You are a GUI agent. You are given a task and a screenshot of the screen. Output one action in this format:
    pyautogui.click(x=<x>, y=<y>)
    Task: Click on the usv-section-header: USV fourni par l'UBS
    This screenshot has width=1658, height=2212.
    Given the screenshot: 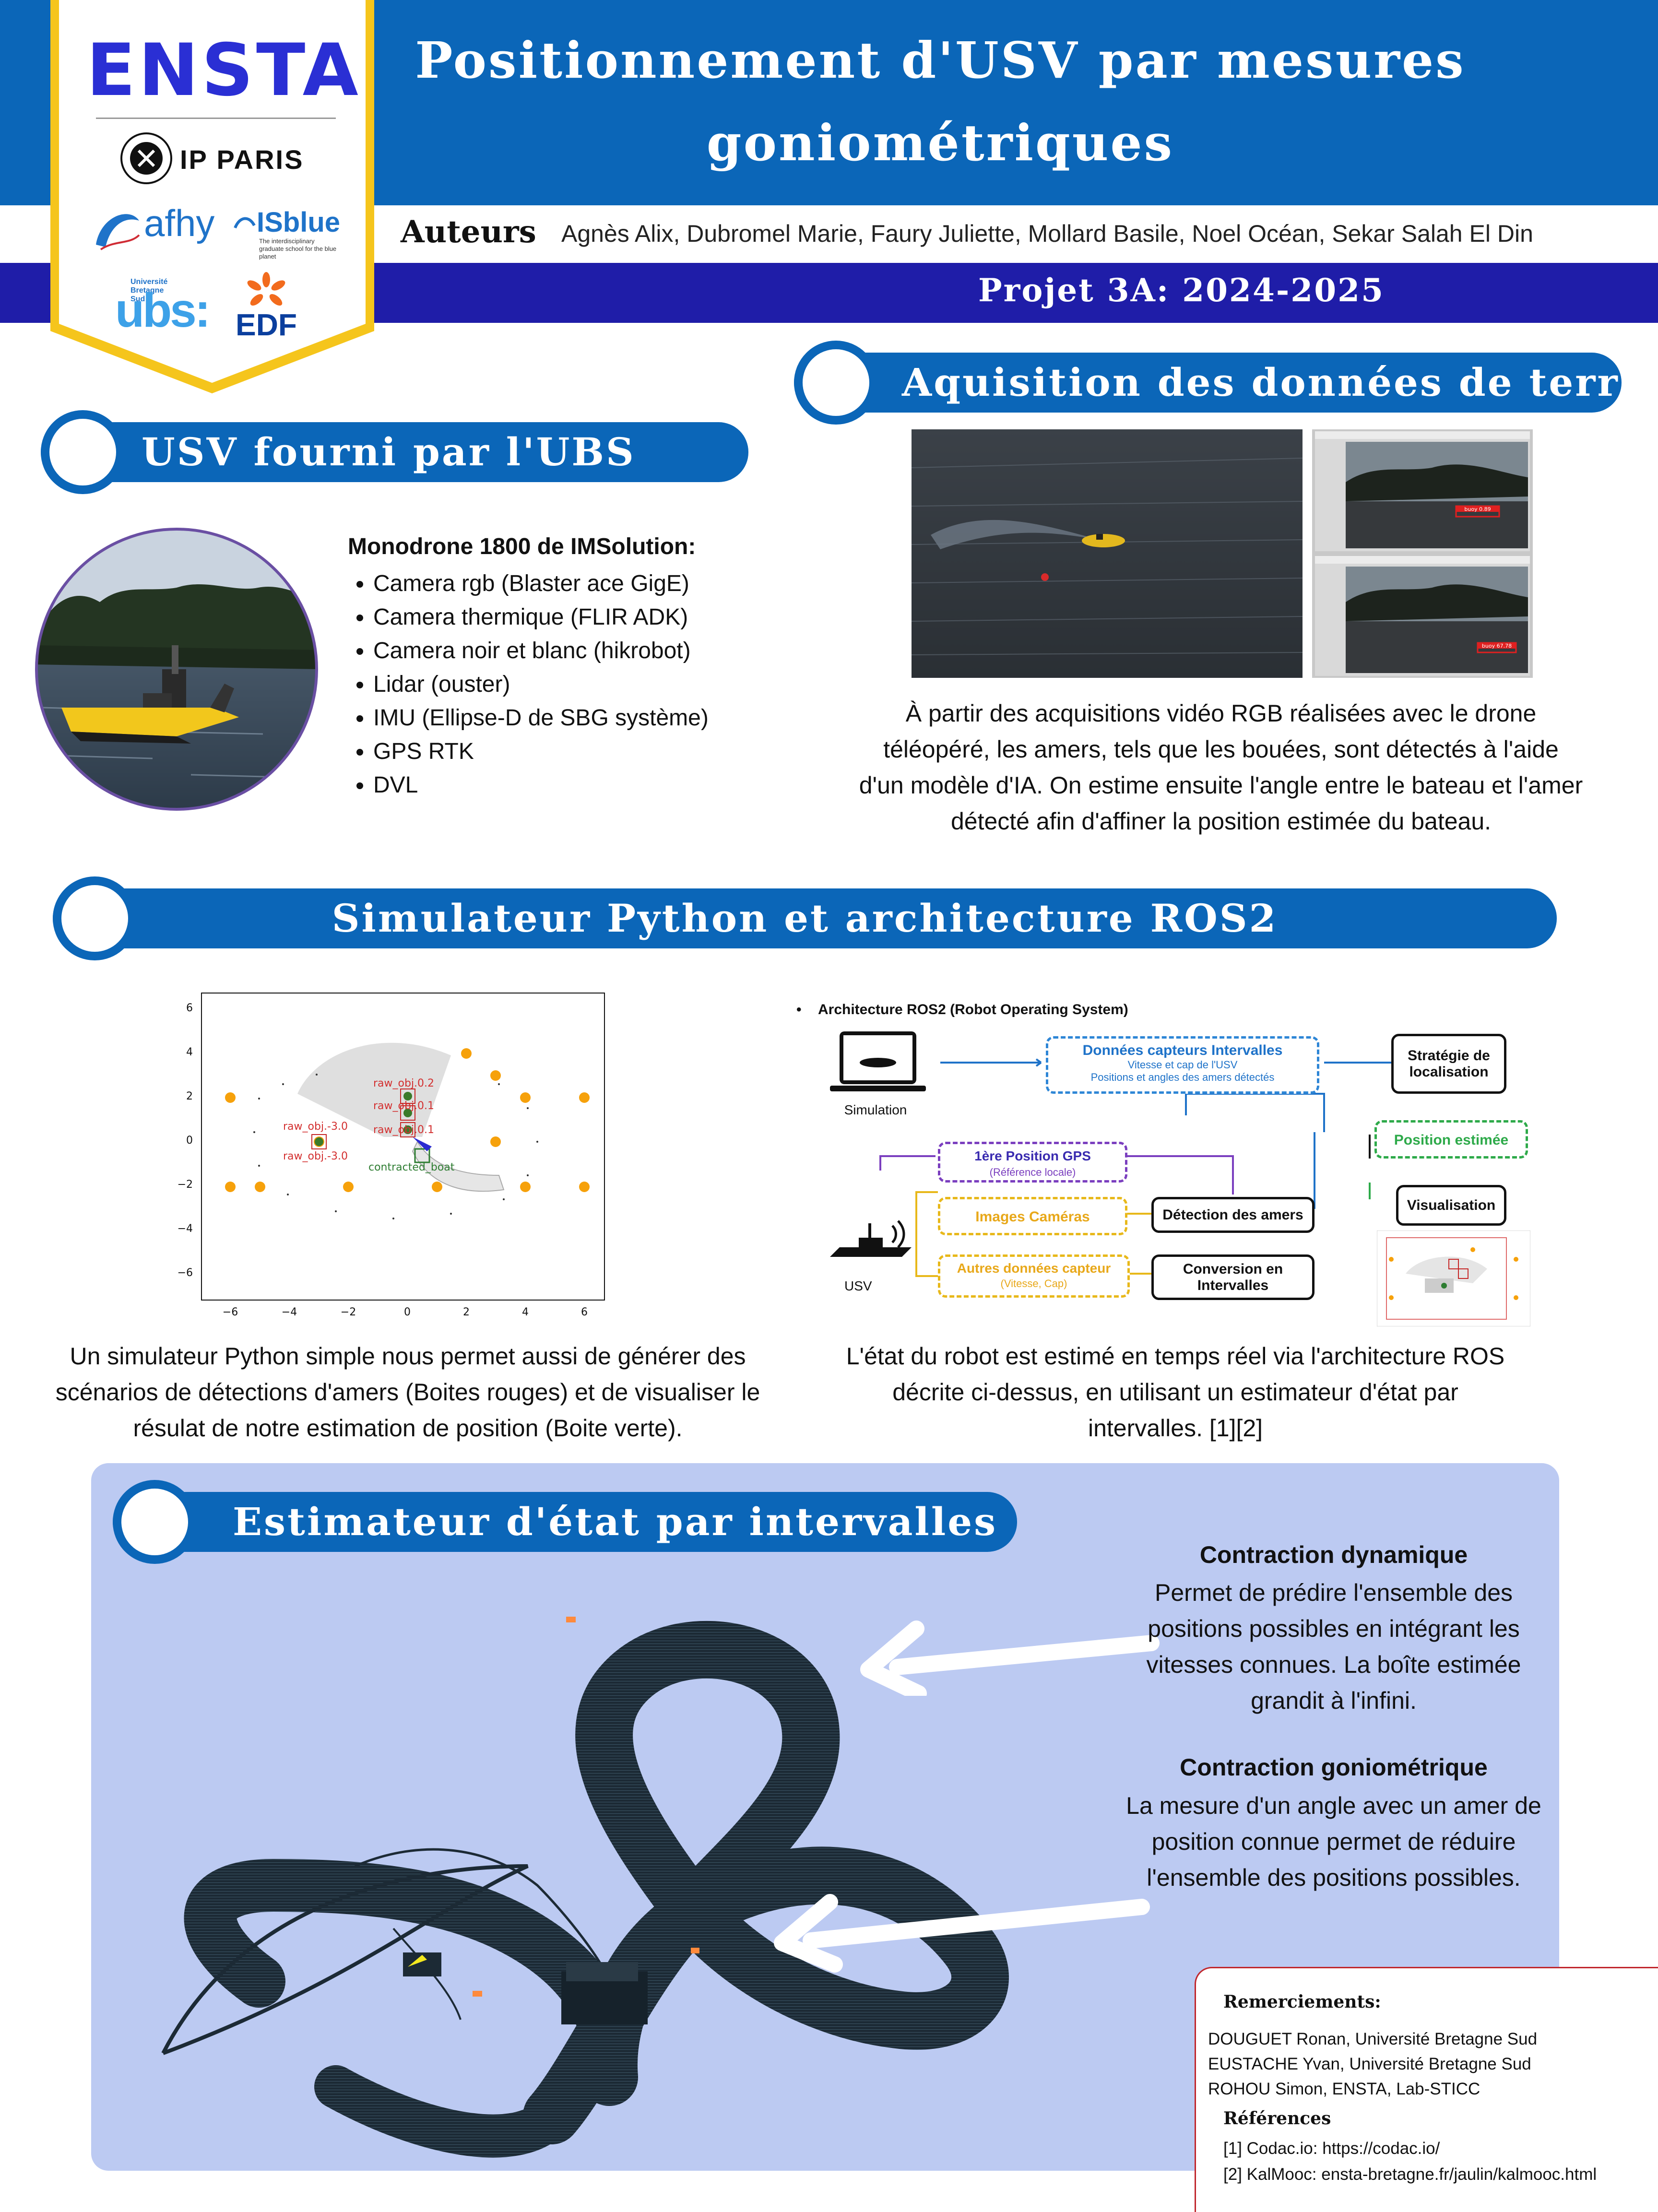 What is the action you would take?
    pyautogui.click(x=394, y=452)
    